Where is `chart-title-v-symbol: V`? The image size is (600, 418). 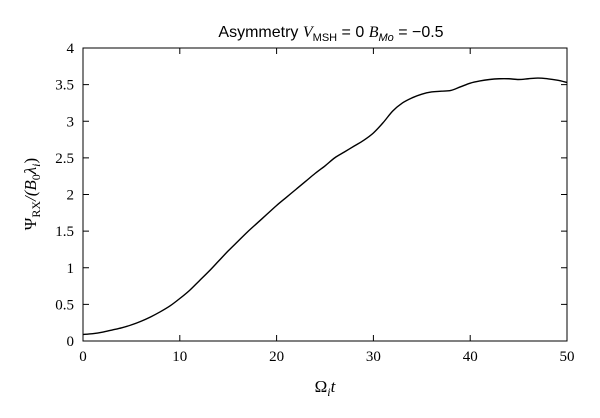 chart-title-v-symbol: V is located at coordinates (309, 32).